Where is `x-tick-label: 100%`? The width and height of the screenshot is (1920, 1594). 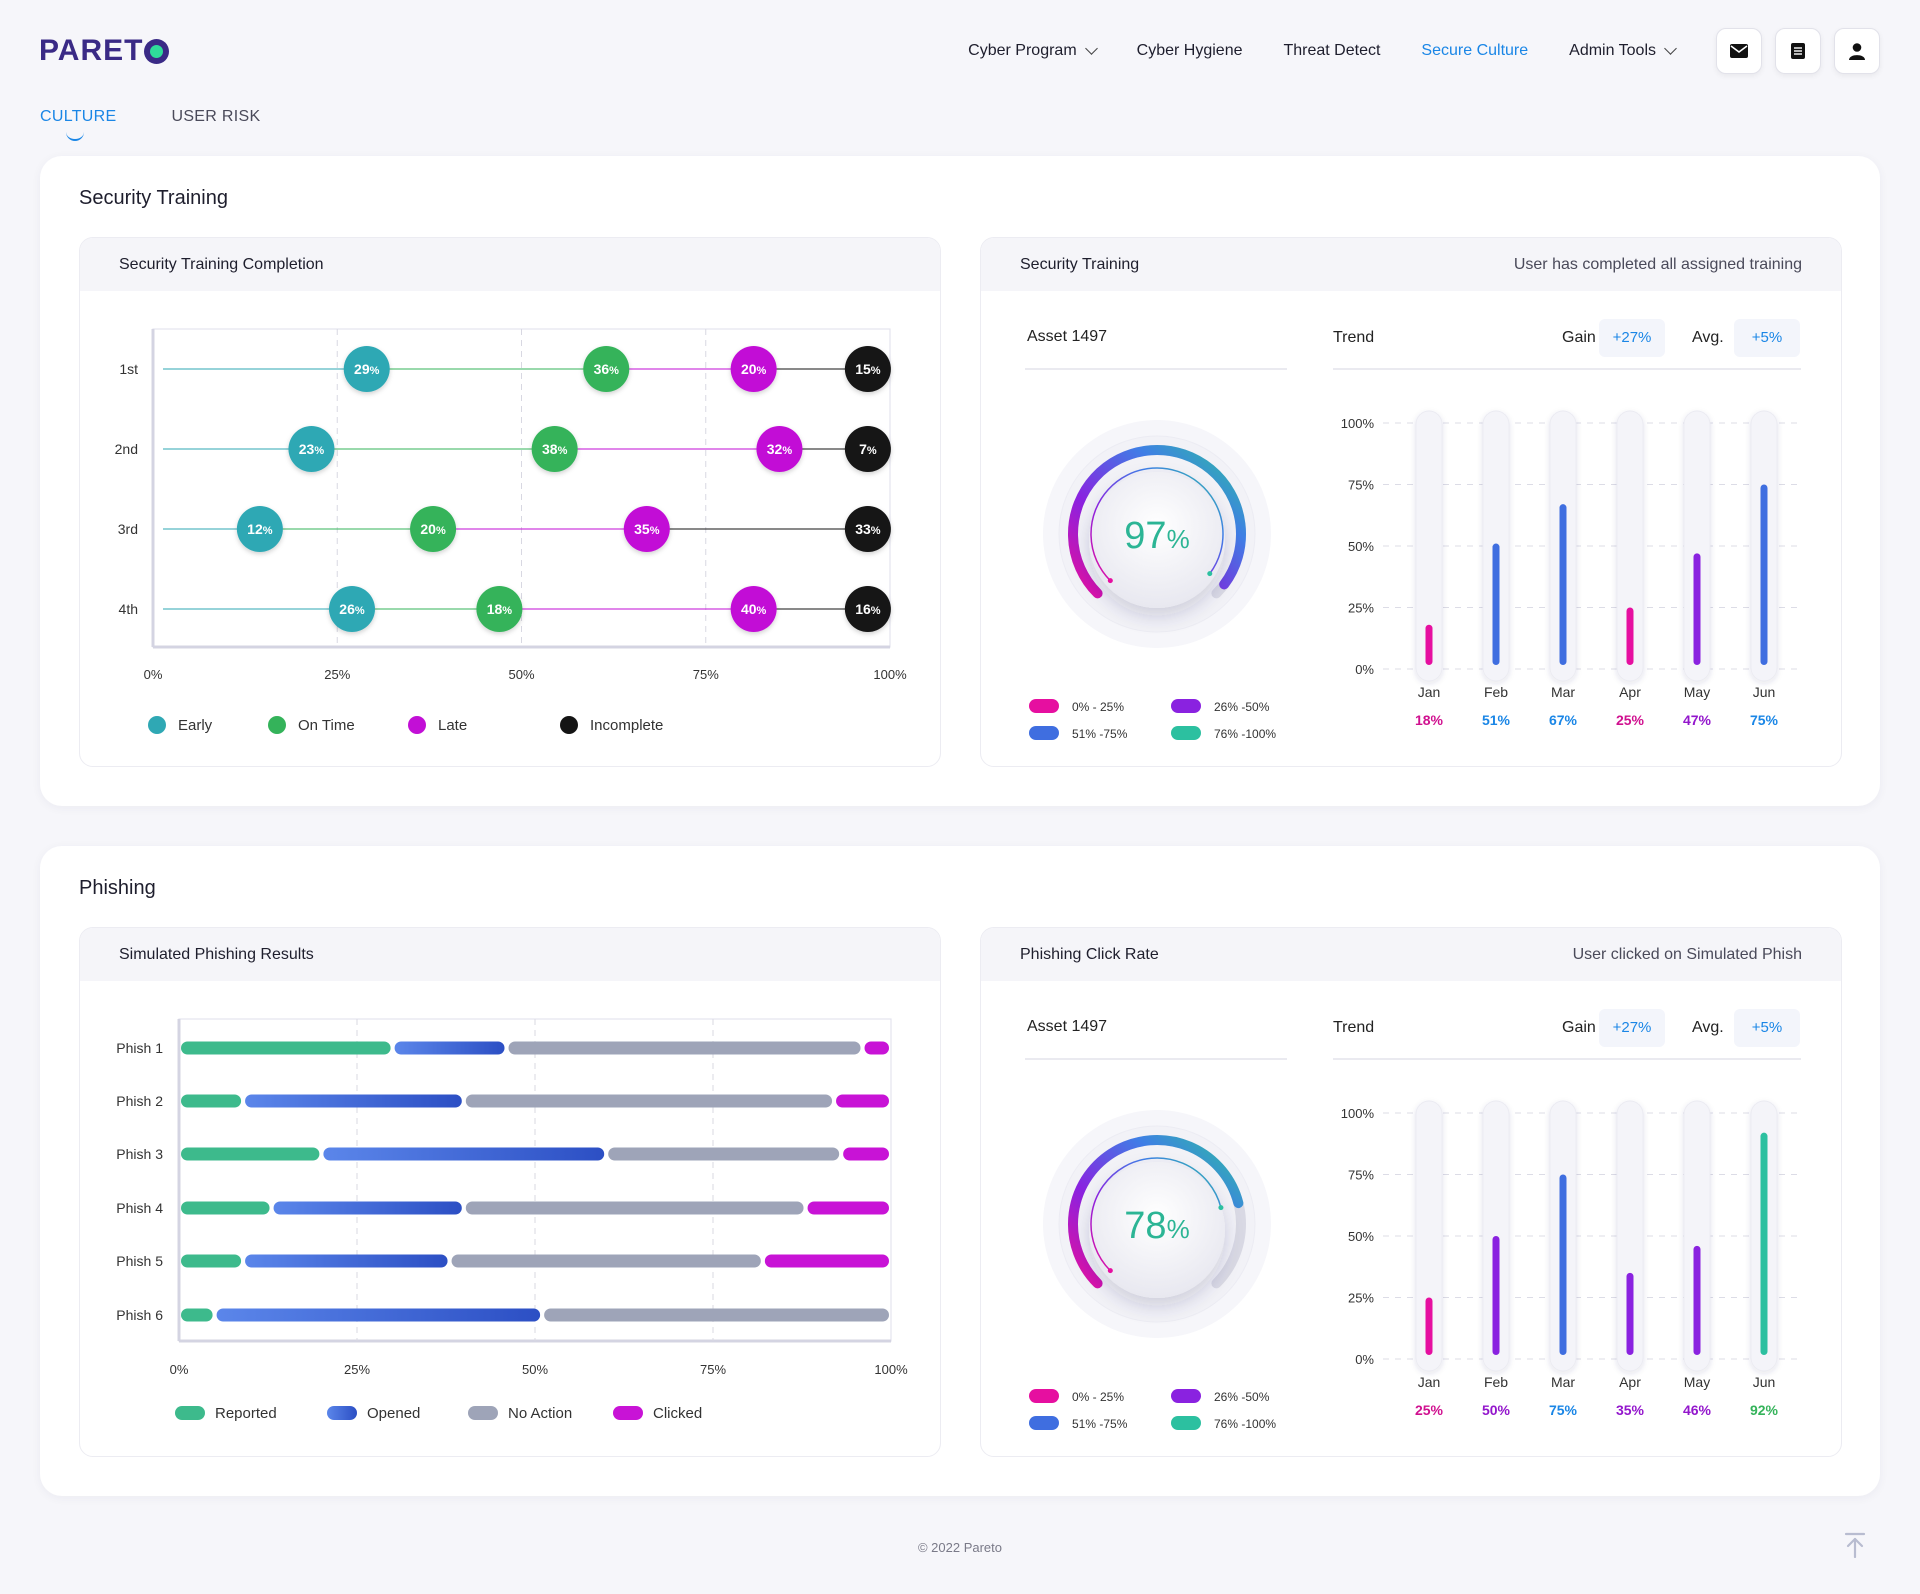 x-tick-label: 100% is located at coordinates (890, 674).